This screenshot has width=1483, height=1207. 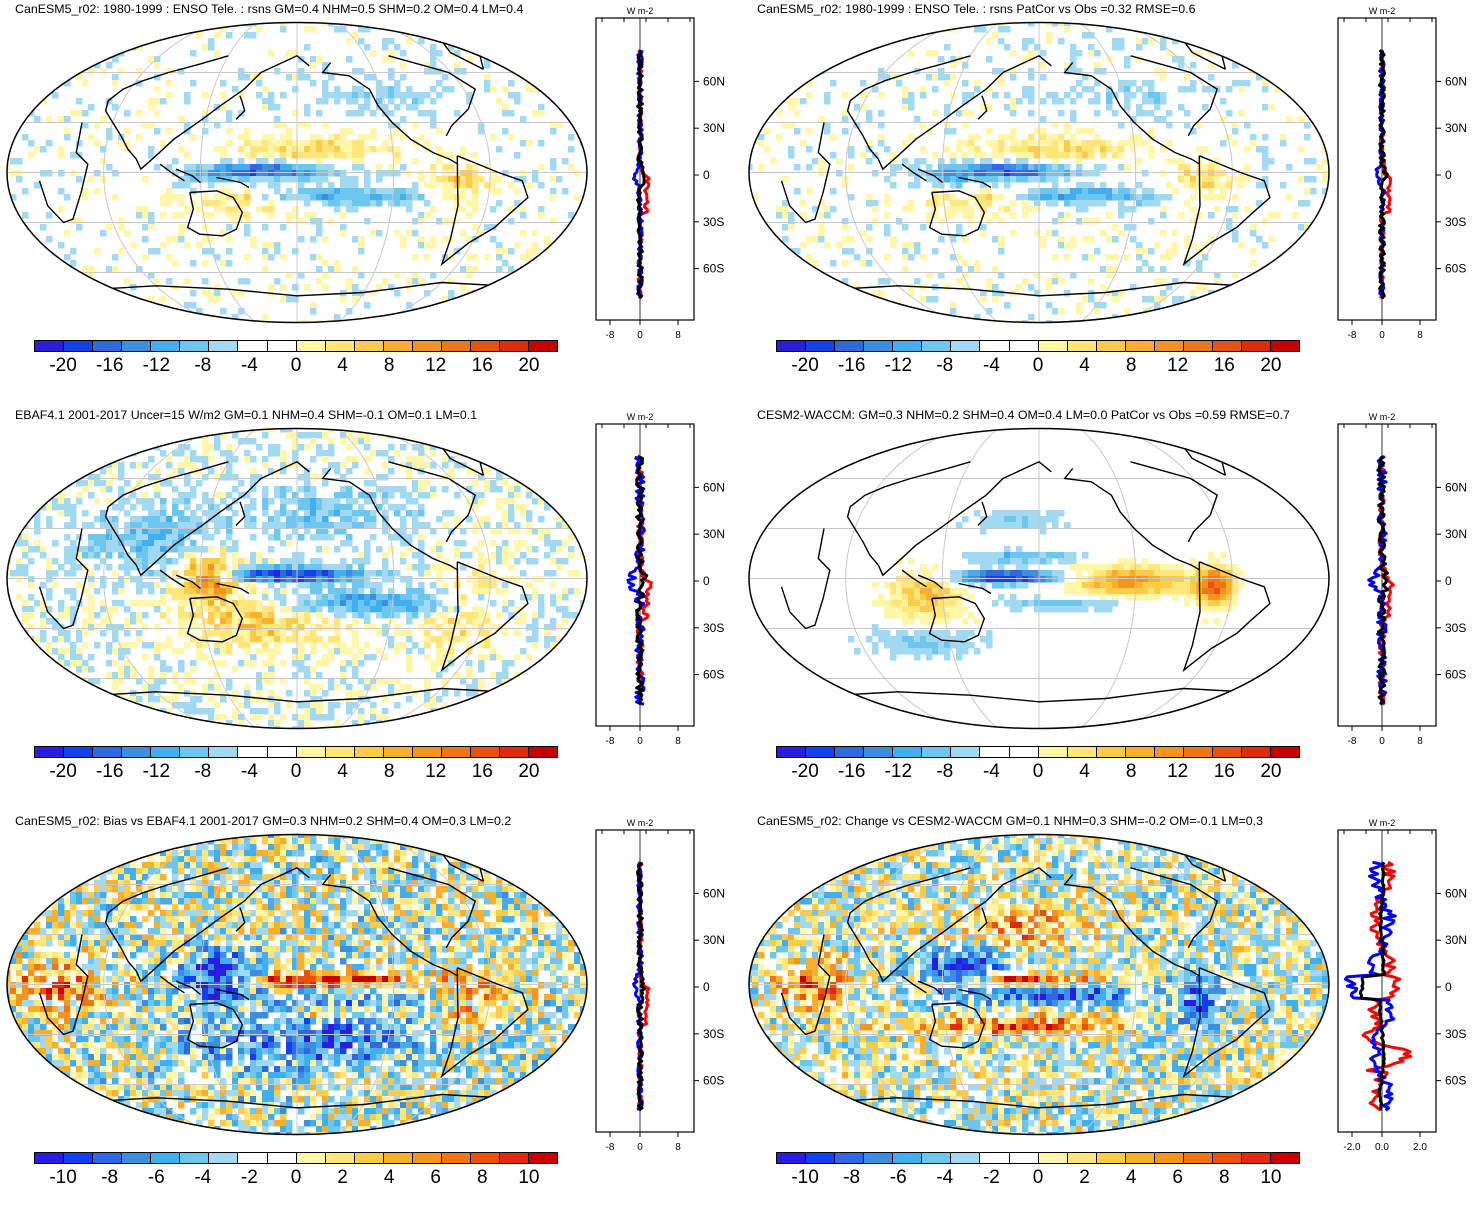 What do you see at coordinates (898, 1178) in the screenshot?
I see `colorbar-label: -6` at bounding box center [898, 1178].